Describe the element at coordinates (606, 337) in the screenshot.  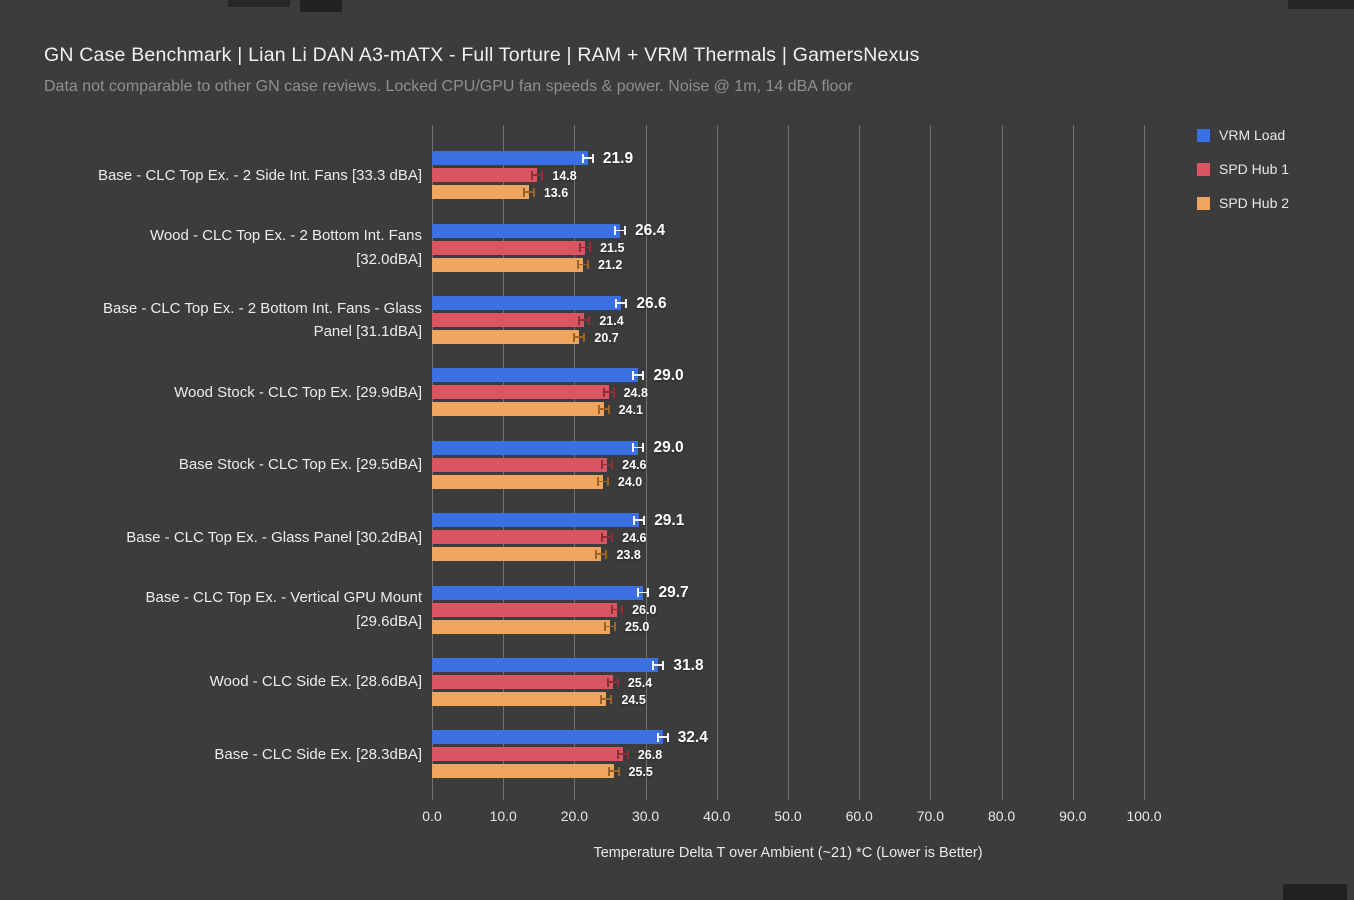
I see `value-label: 20.7` at that location.